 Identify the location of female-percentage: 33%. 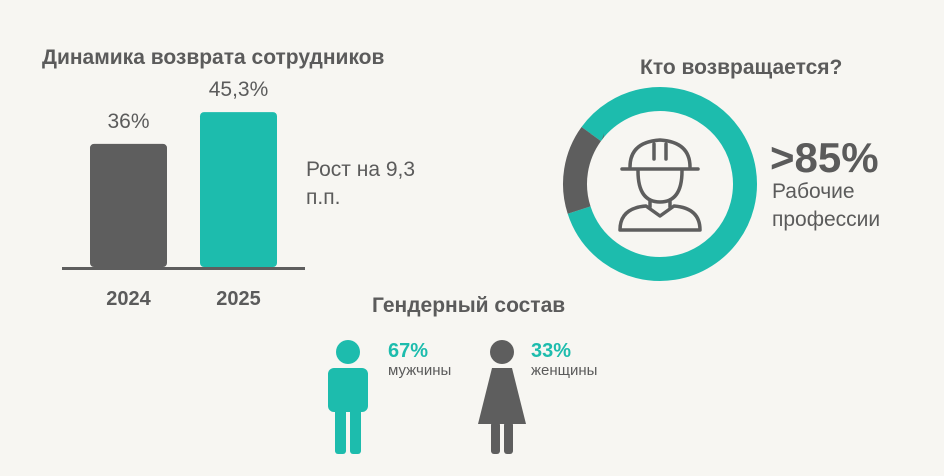
(551, 351).